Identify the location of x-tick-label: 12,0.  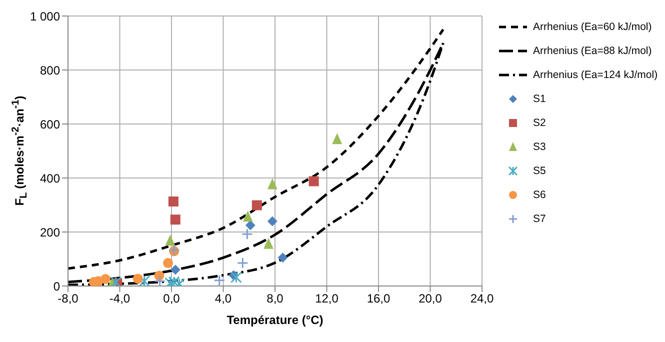
(327, 299).